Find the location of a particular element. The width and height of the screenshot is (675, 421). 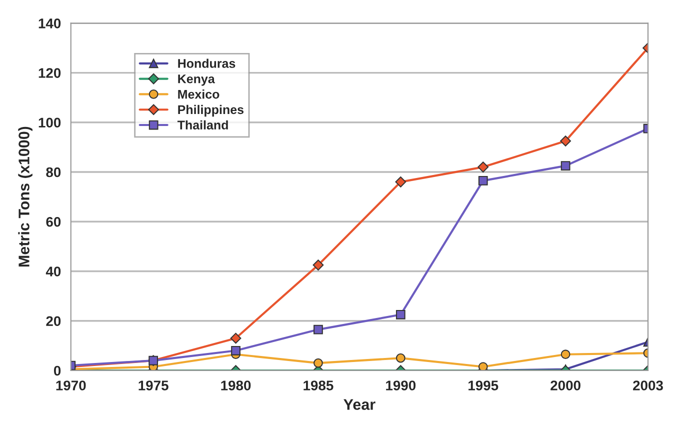

y-tick-label: 0 is located at coordinates (57, 371).